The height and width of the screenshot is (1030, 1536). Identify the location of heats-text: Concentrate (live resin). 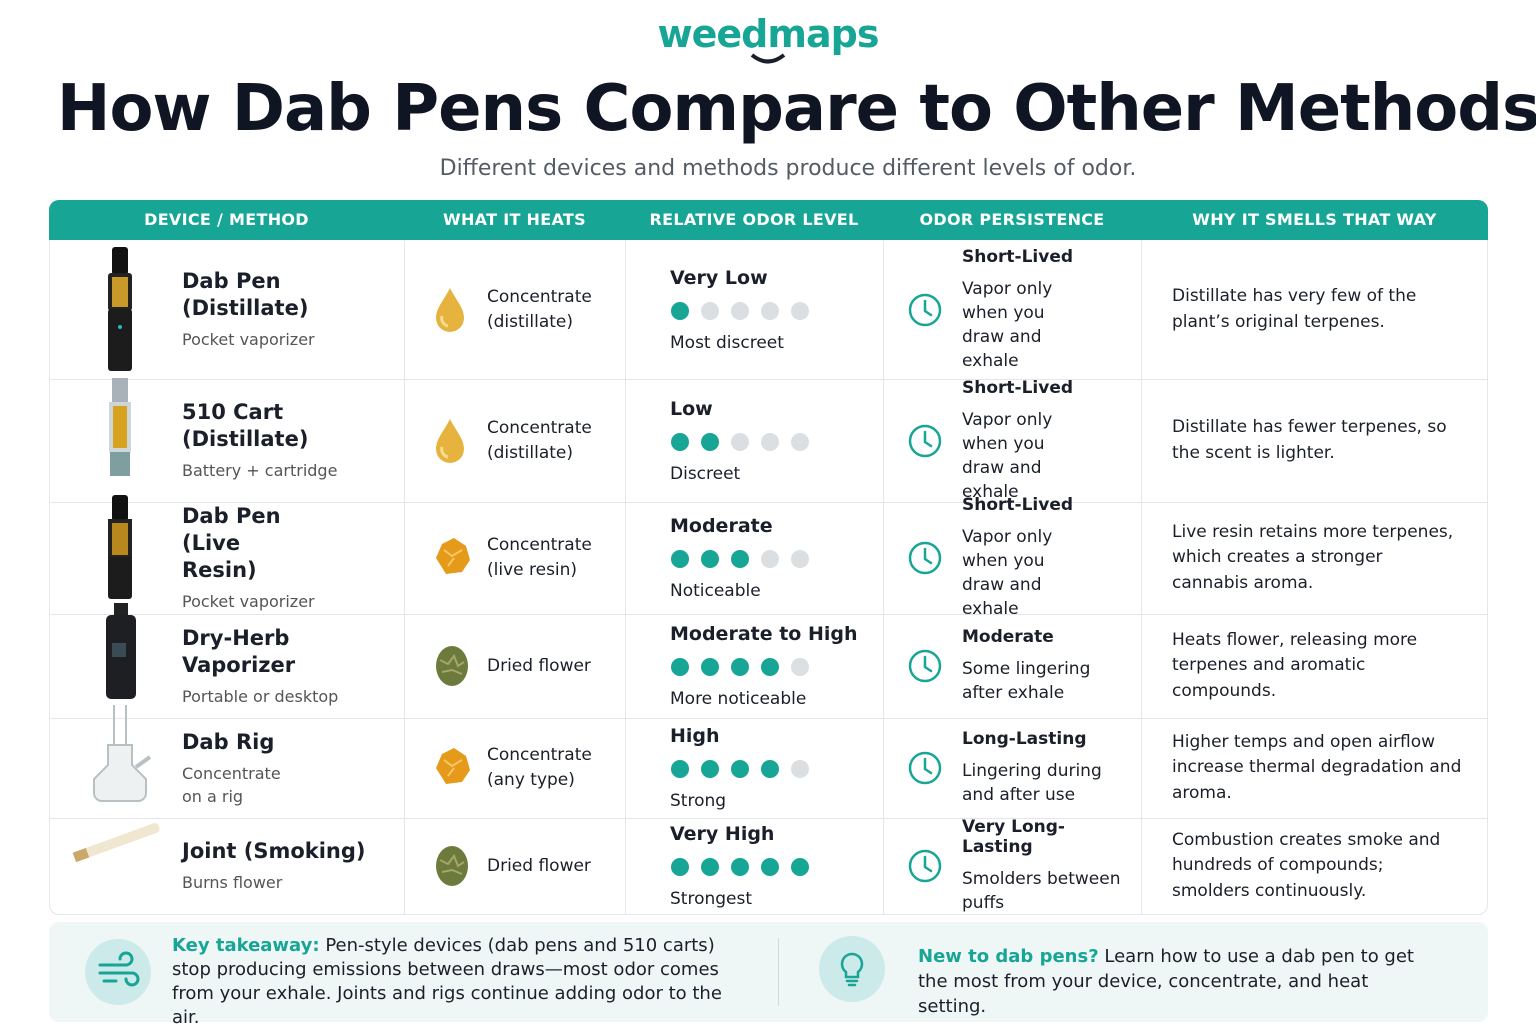
(539, 557).